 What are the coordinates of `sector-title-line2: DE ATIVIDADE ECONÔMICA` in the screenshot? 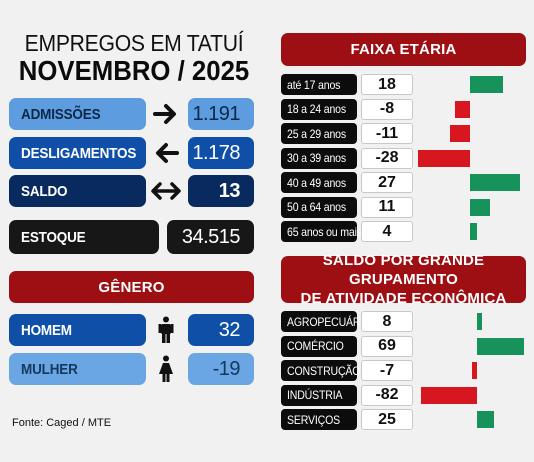 It's located at (403, 298).